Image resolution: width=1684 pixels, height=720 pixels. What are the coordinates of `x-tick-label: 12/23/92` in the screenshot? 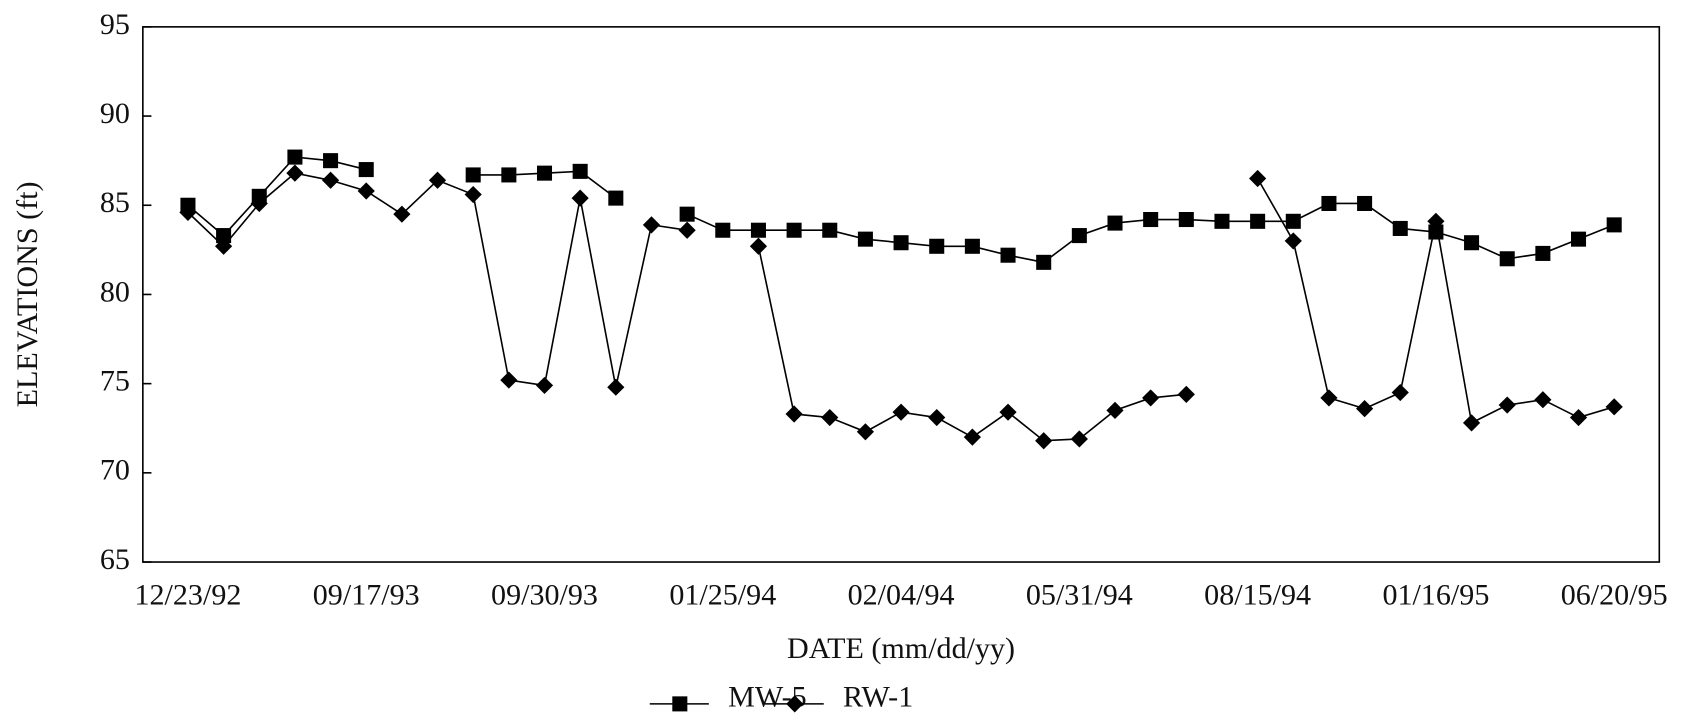 It's located at (187, 594).